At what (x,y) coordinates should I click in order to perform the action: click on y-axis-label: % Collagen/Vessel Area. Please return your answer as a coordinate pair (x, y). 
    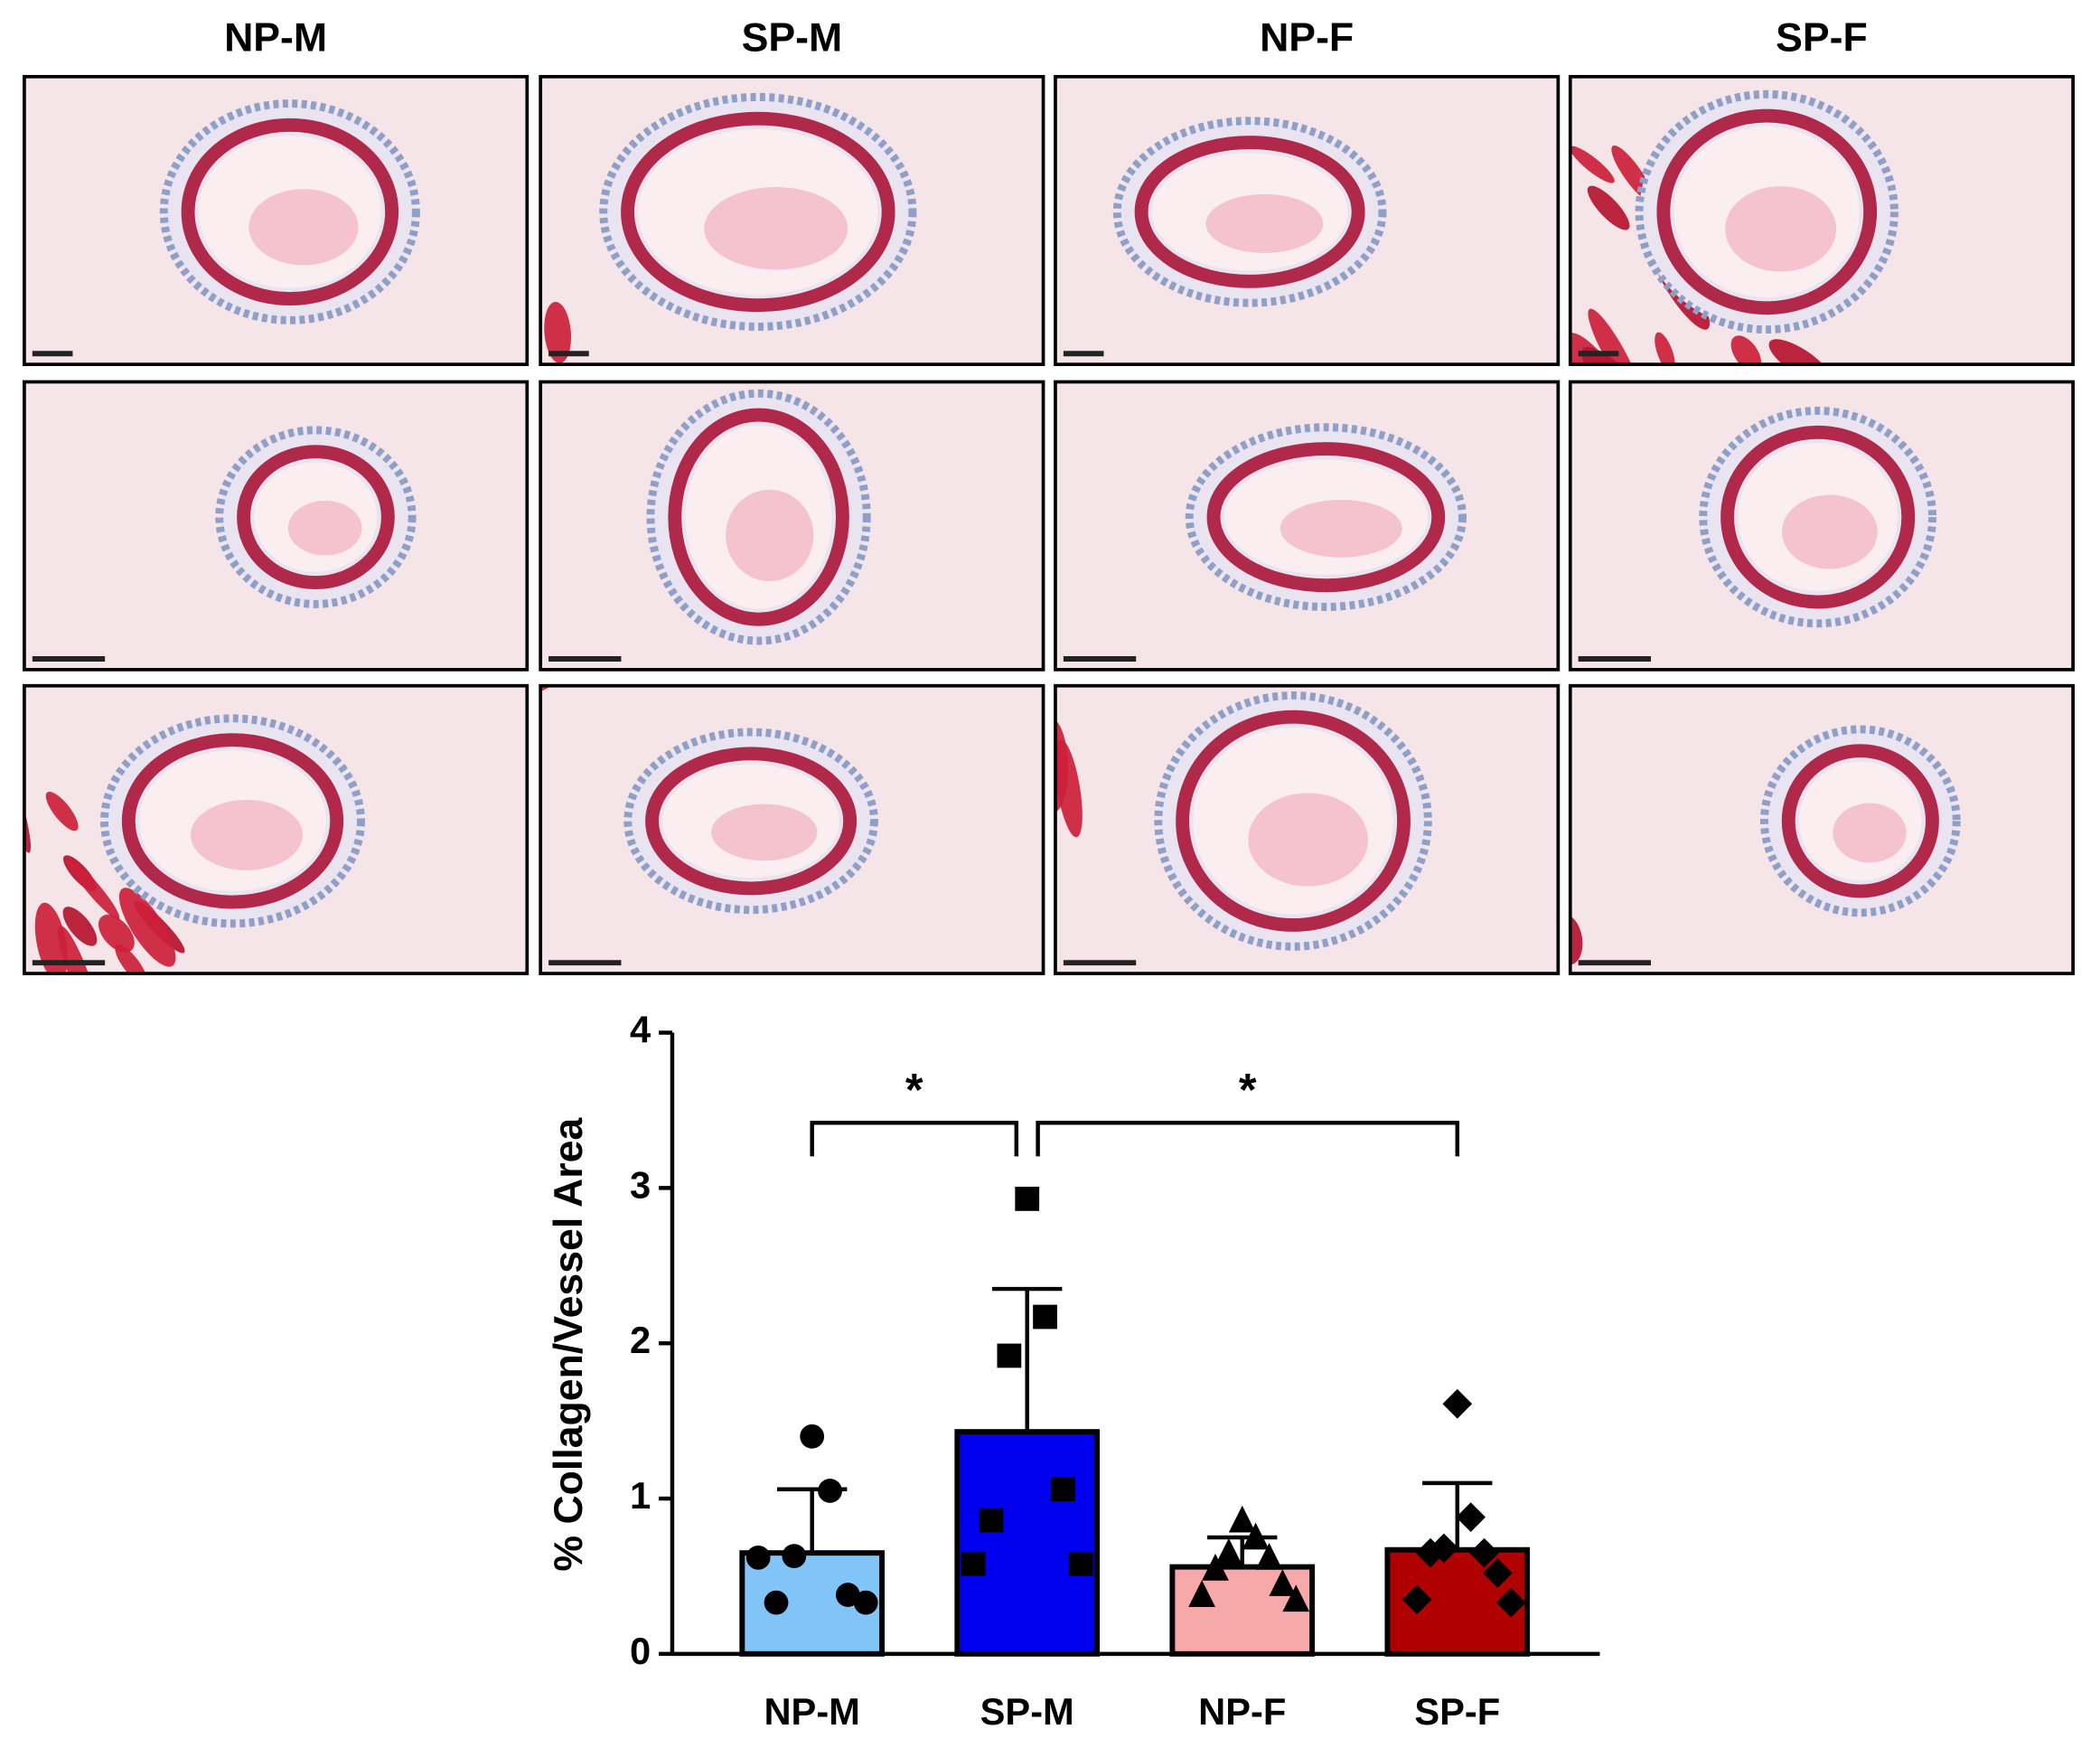
    Looking at the image, I should click on (569, 1344).